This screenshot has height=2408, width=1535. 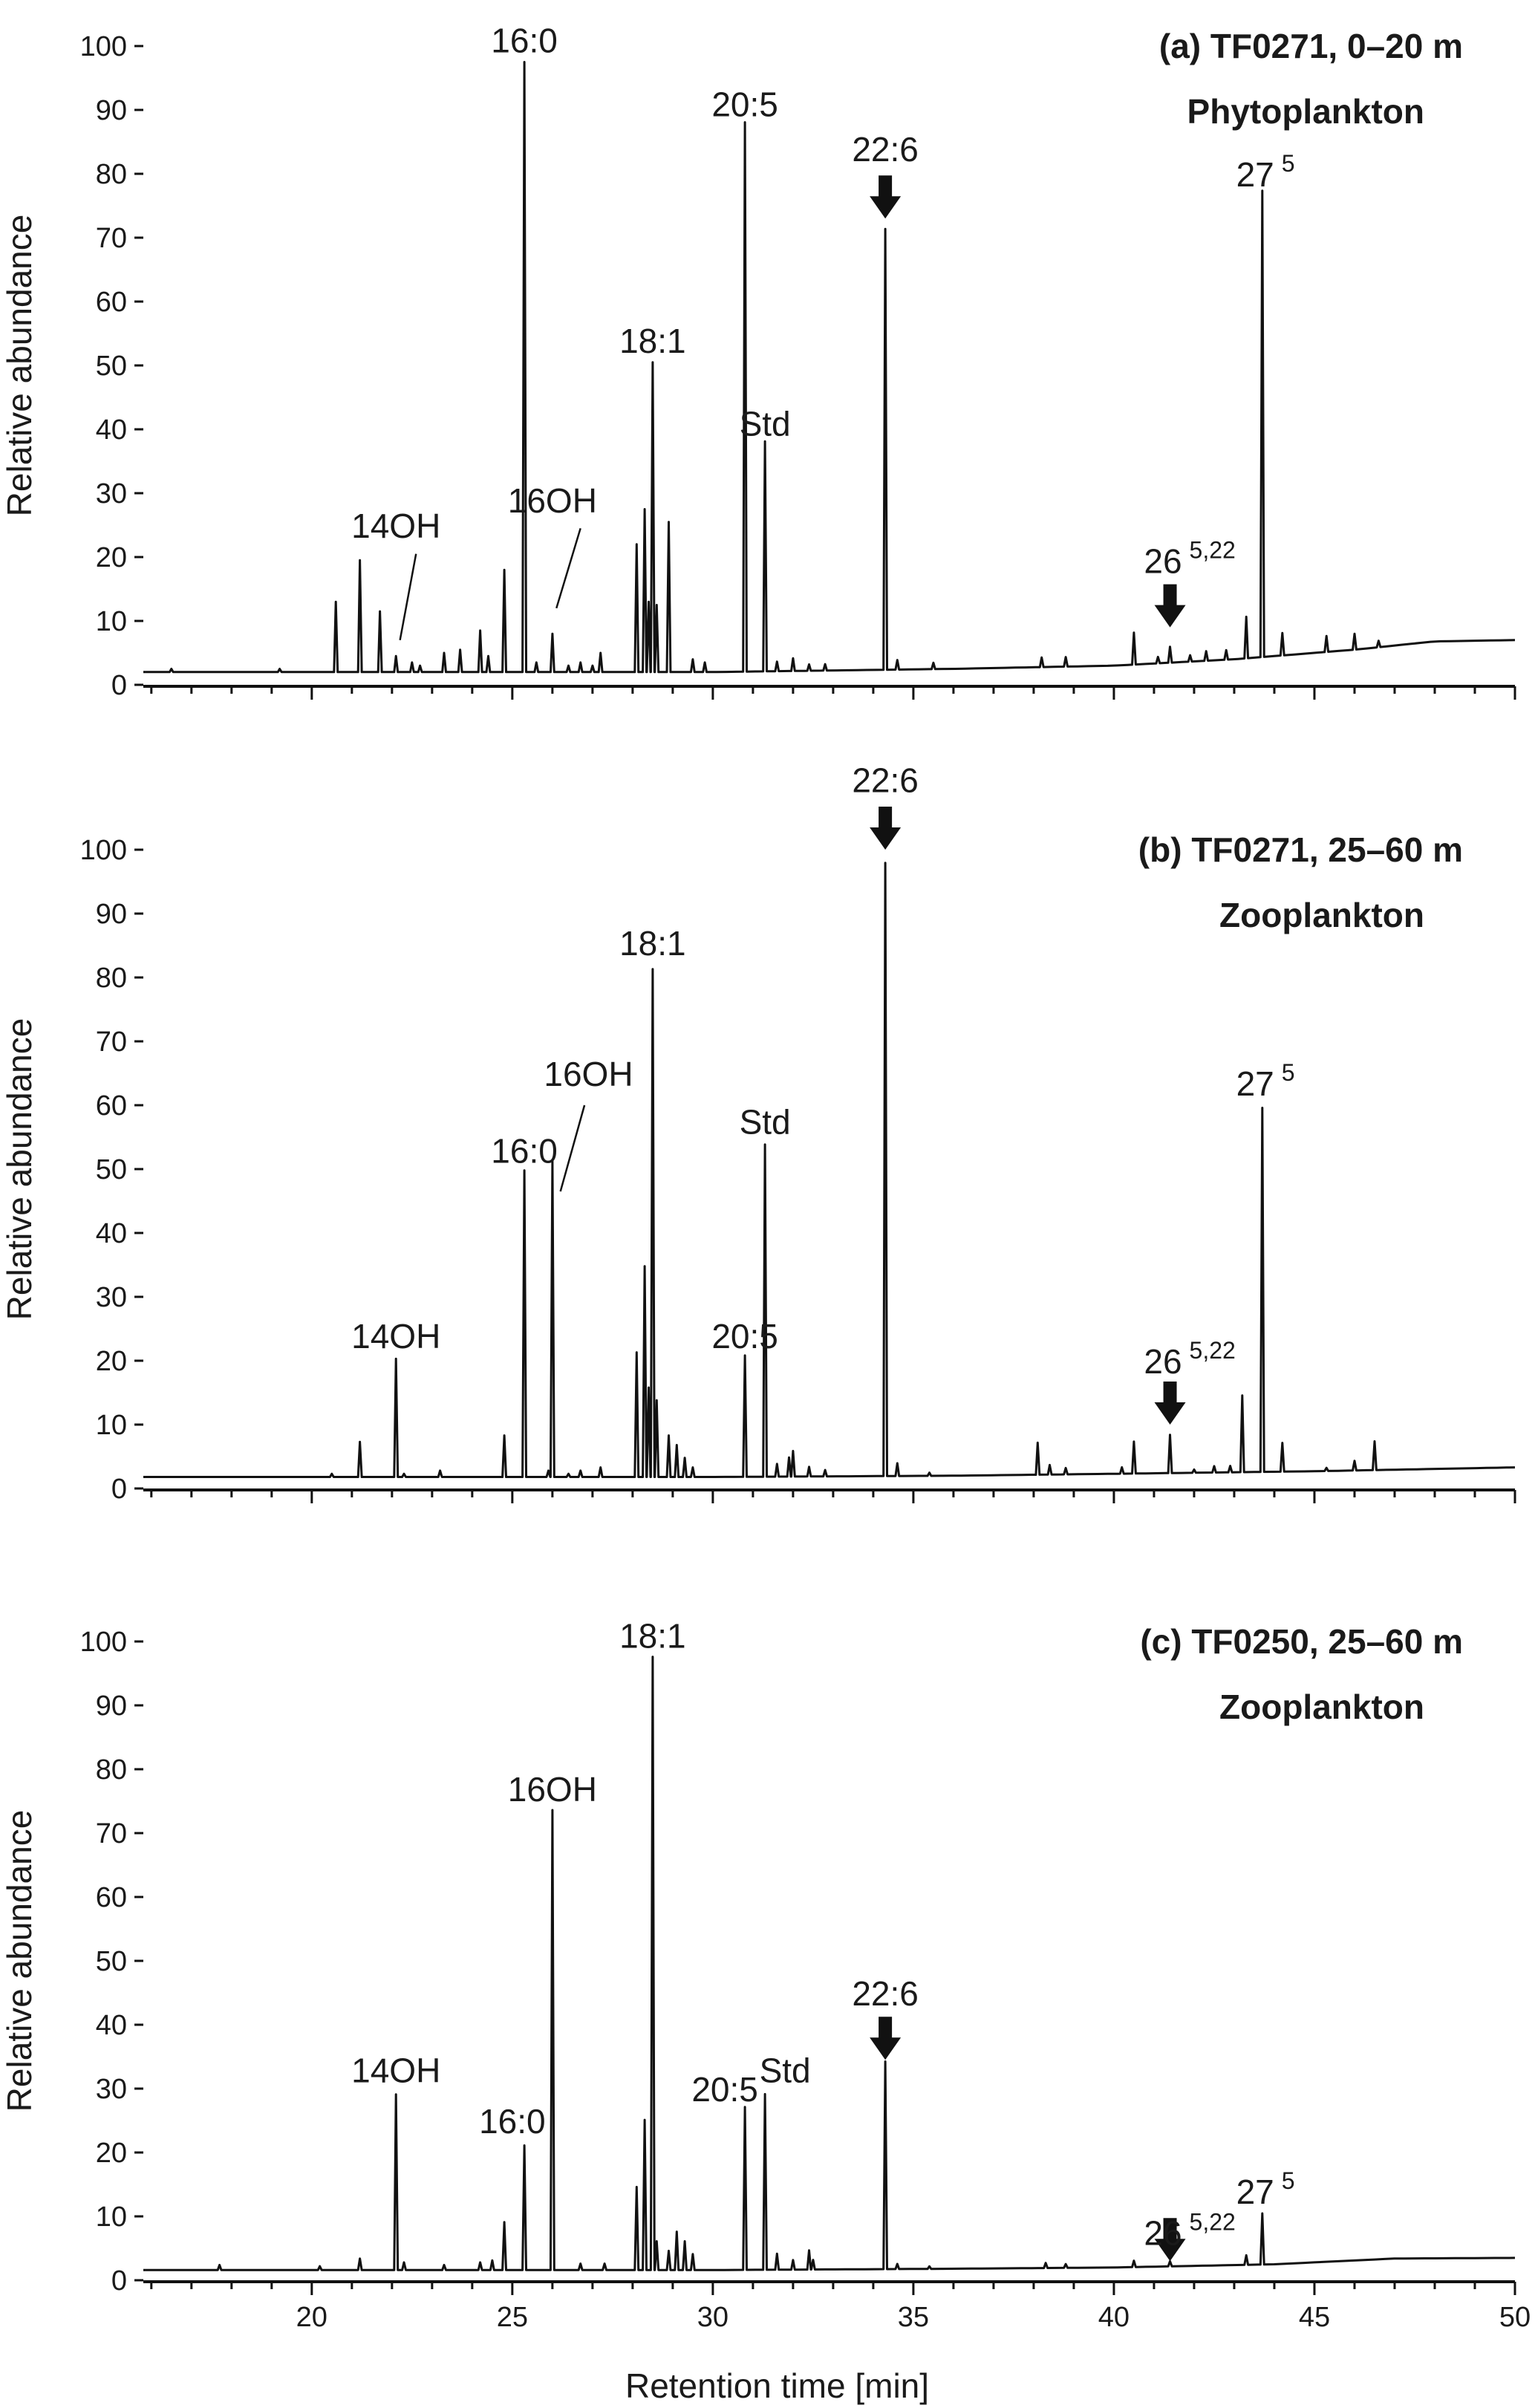 What do you see at coordinates (311, 2317) in the screenshot?
I see `x-tick-label: 20` at bounding box center [311, 2317].